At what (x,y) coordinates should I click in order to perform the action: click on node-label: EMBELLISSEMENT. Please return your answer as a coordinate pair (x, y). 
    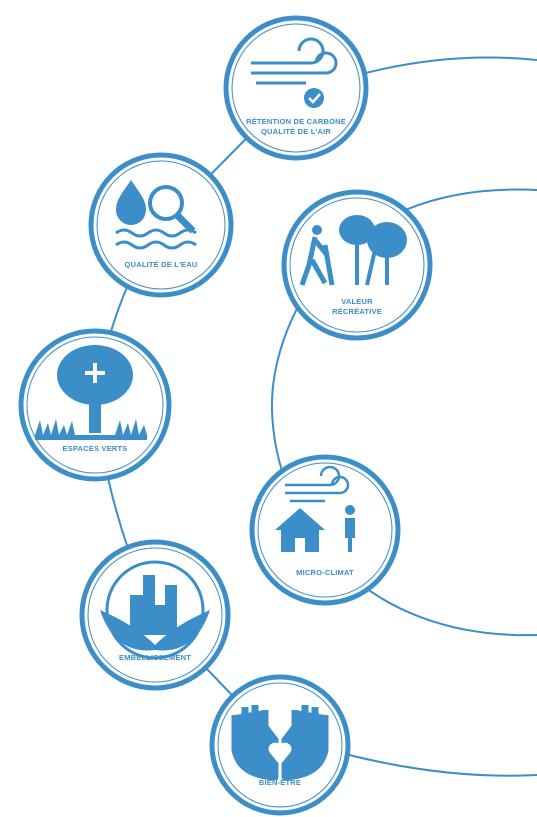
    Looking at the image, I should click on (155, 657).